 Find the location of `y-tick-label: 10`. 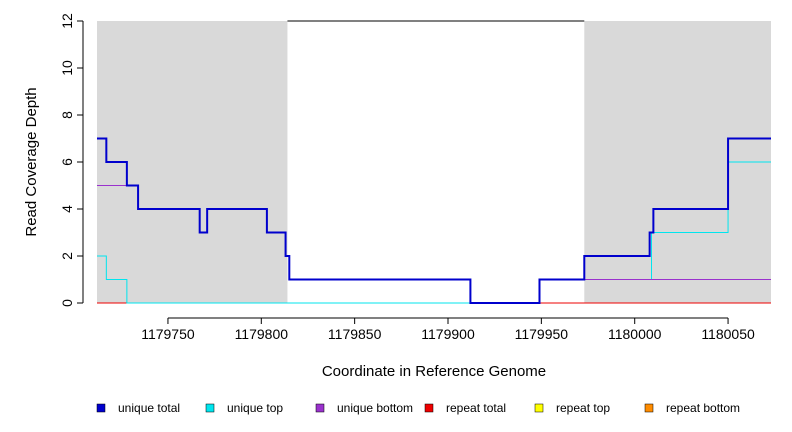

y-tick-label: 10 is located at coordinates (67, 68).